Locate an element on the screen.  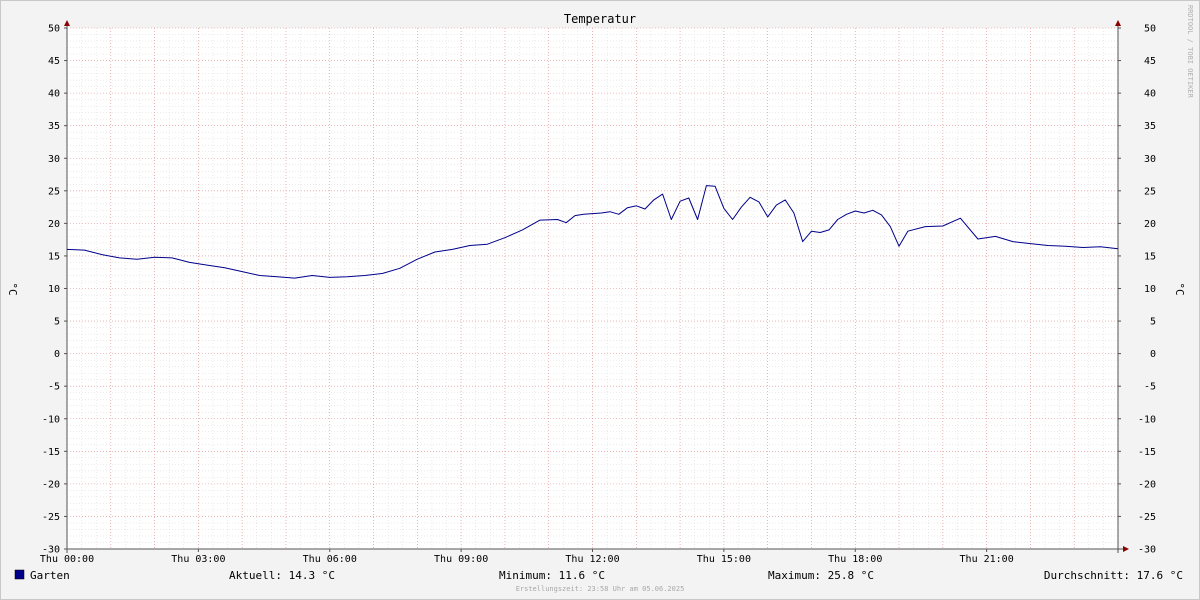
x-tick-label: Thu 00:00 is located at coordinates (67, 559).